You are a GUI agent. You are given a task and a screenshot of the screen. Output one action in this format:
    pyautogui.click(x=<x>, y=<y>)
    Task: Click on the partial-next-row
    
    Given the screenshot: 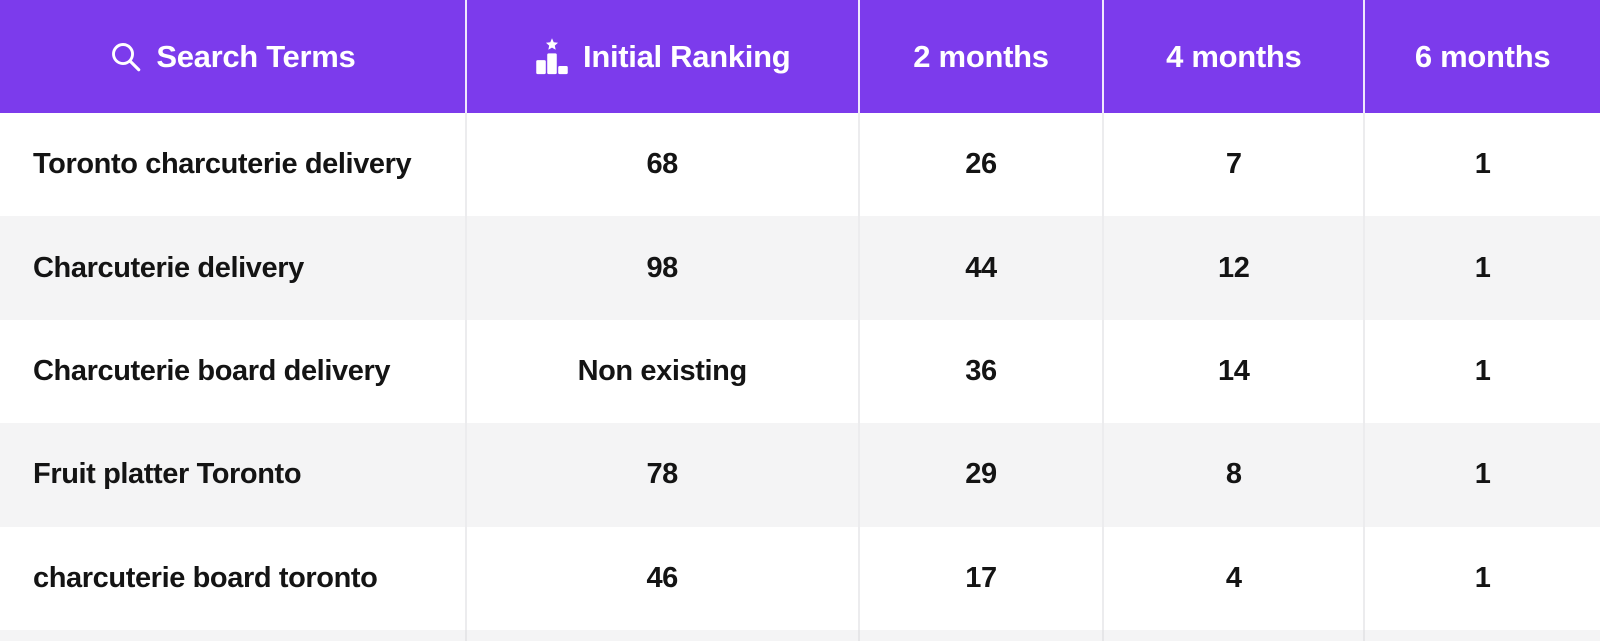 What is the action you would take?
    pyautogui.click(x=800, y=635)
    